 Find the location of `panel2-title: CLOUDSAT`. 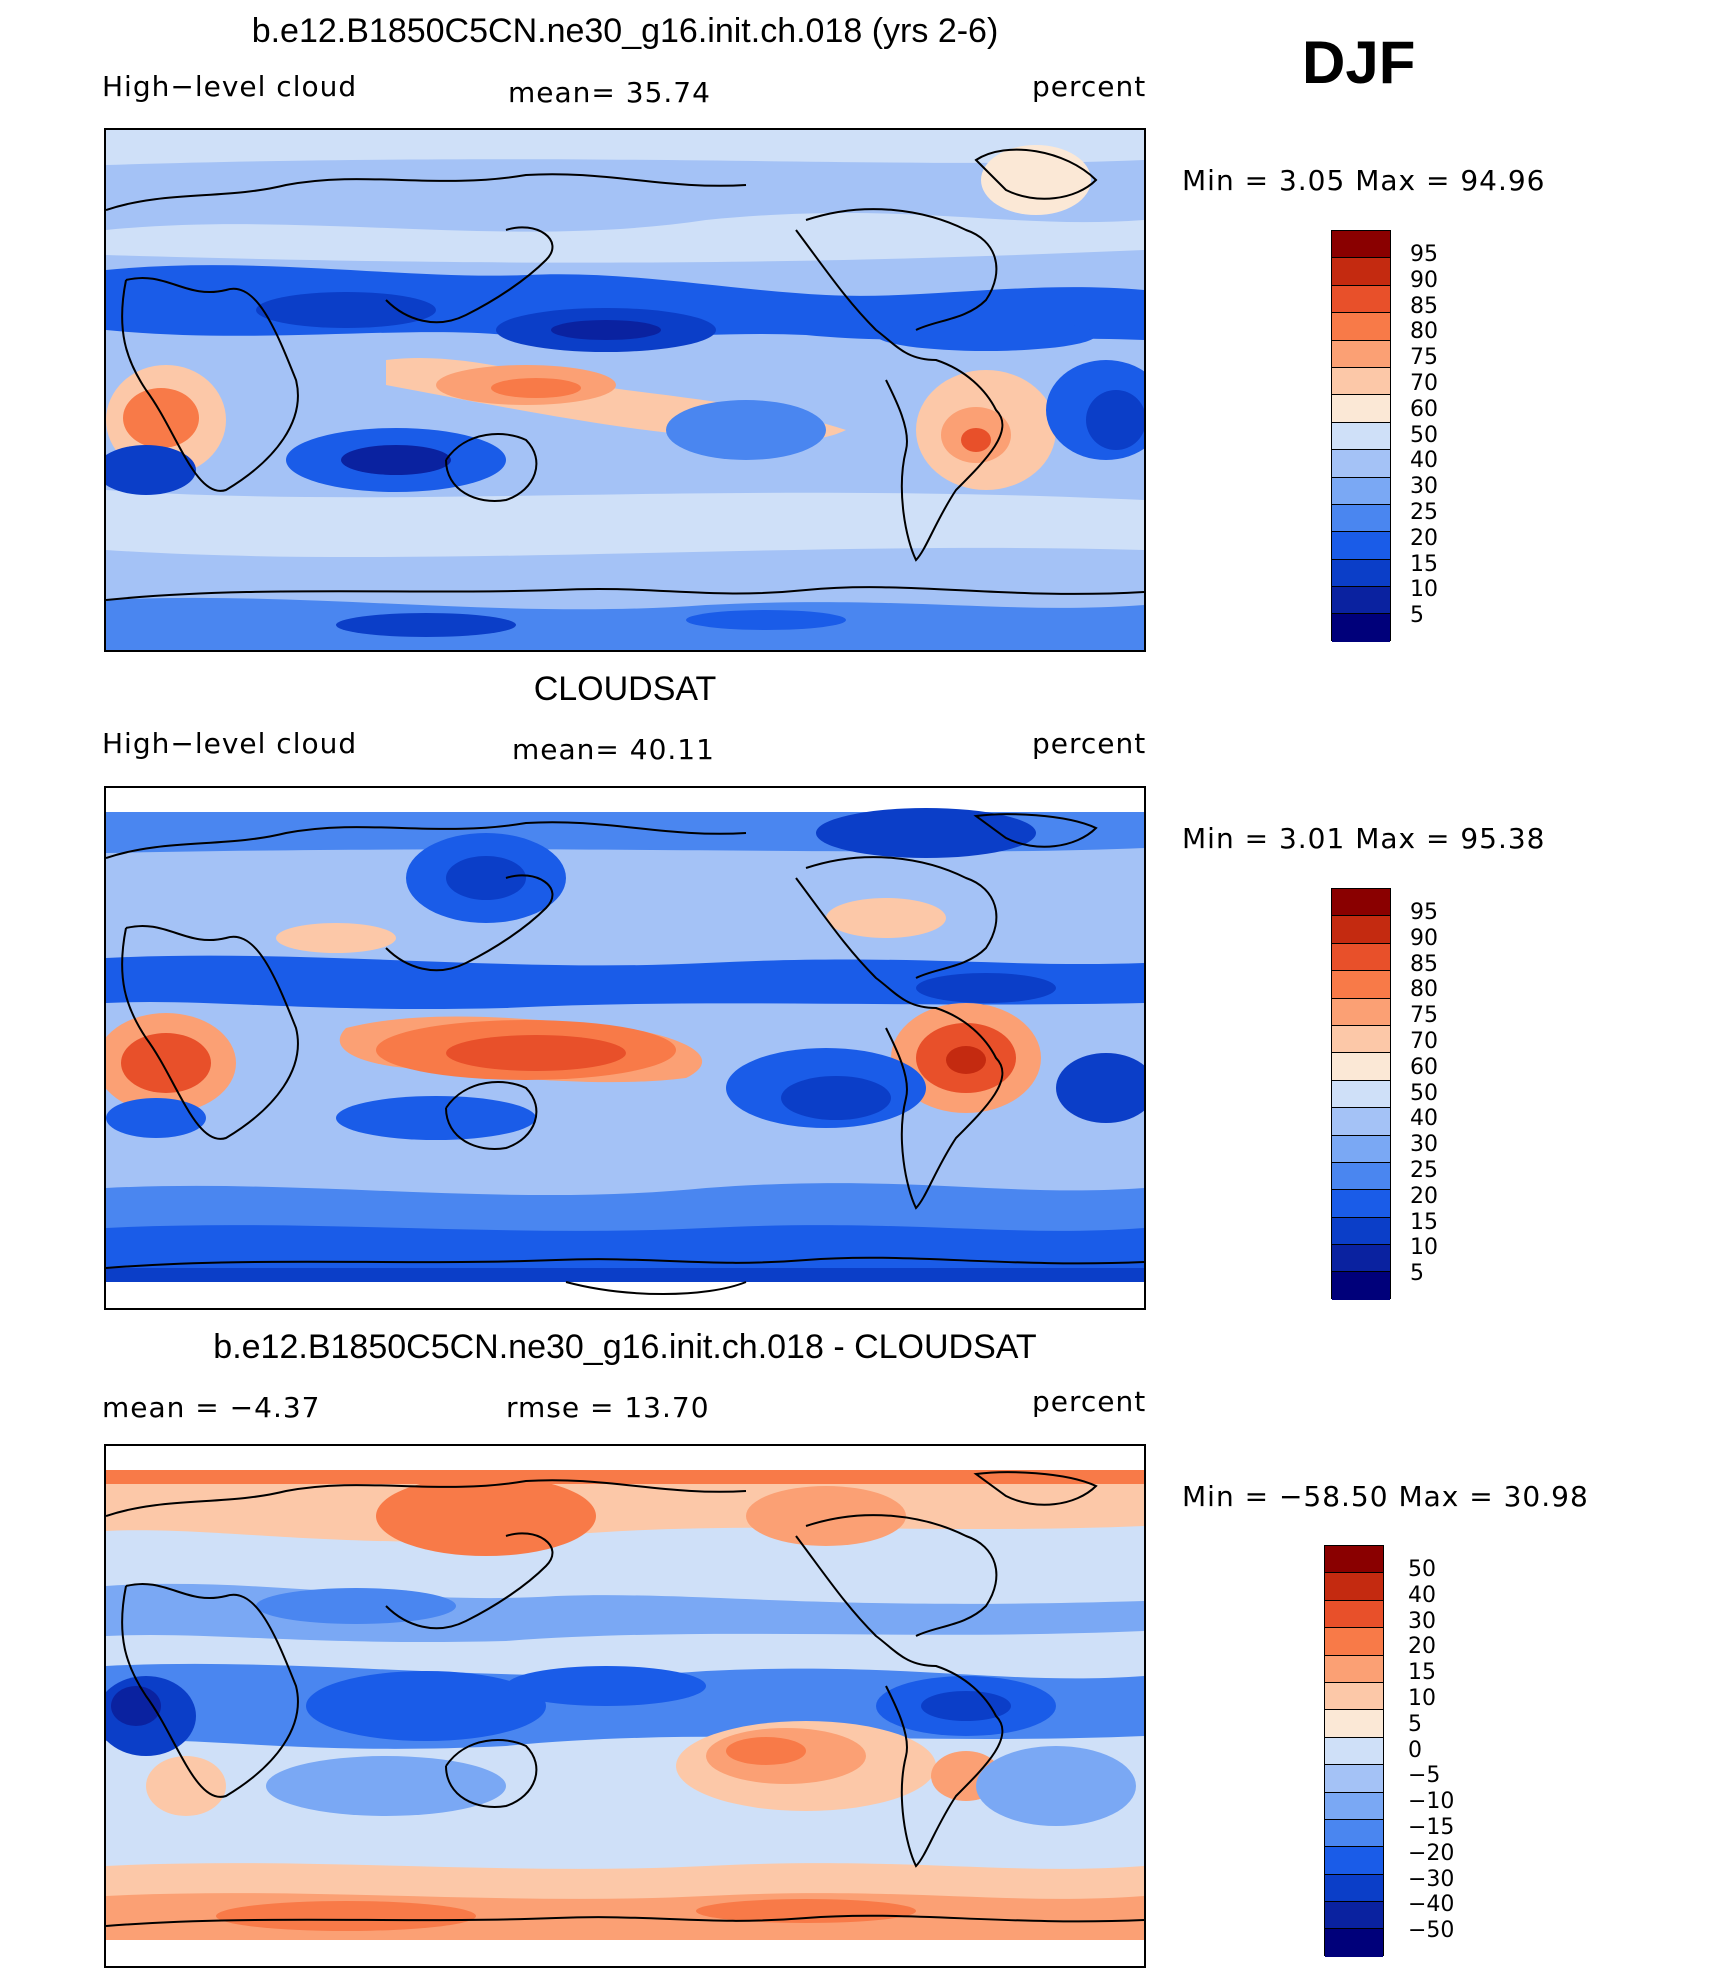

panel2-title: CLOUDSAT is located at coordinates (625, 689).